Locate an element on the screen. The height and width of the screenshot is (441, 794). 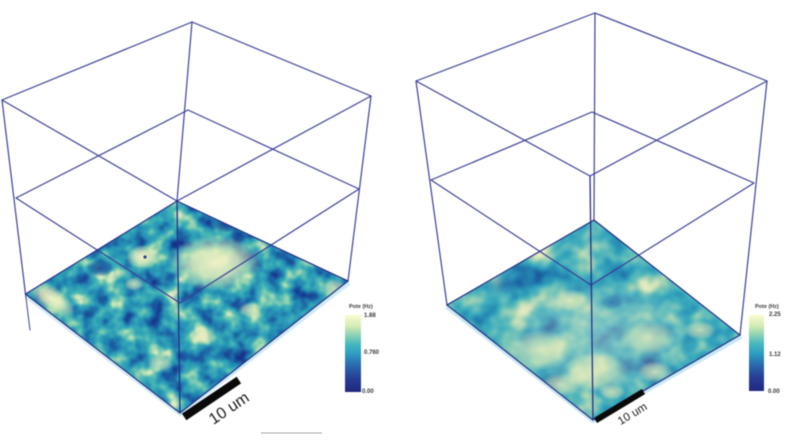
svg-text: 0.760 is located at coordinates (372, 353).